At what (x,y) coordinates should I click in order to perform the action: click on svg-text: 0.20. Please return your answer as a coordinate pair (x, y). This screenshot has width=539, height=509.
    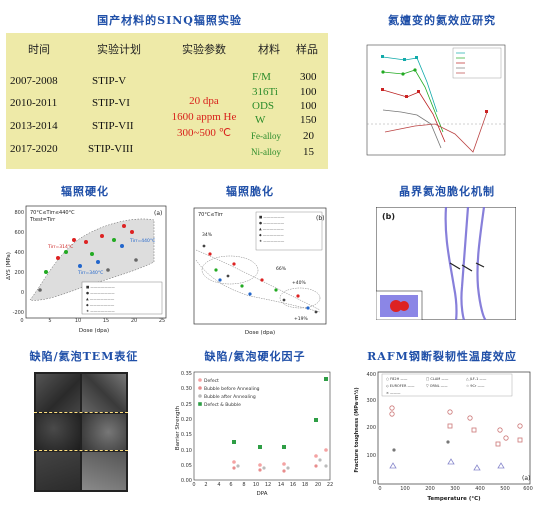
    Looking at the image, I should click on (186, 420).